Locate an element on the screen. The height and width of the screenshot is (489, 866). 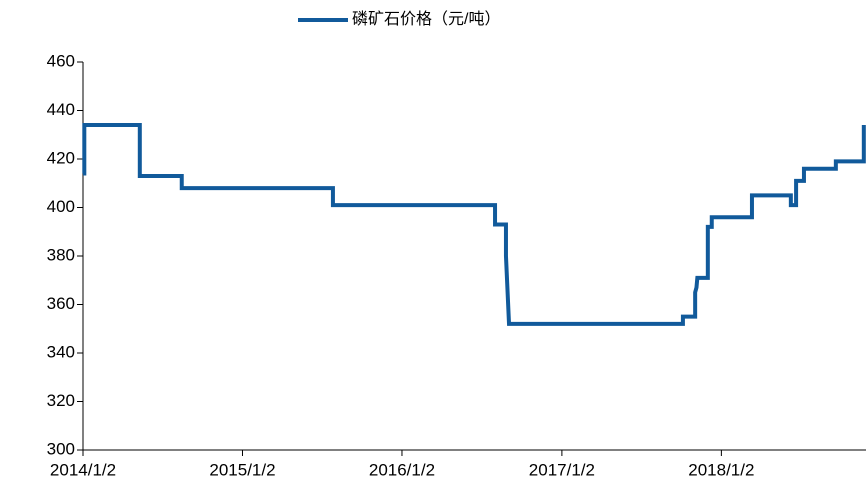
legend: 磷矿石价格（元/吨） is located at coordinates (399, 19).